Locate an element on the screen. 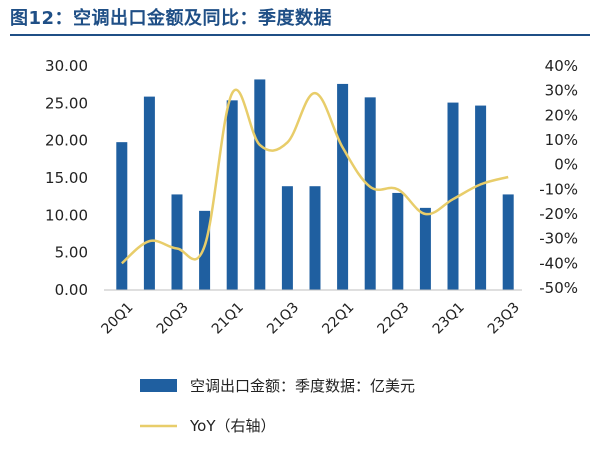 The height and width of the screenshot is (471, 600). y-right-tick-label: -50% is located at coordinates (558, 288).